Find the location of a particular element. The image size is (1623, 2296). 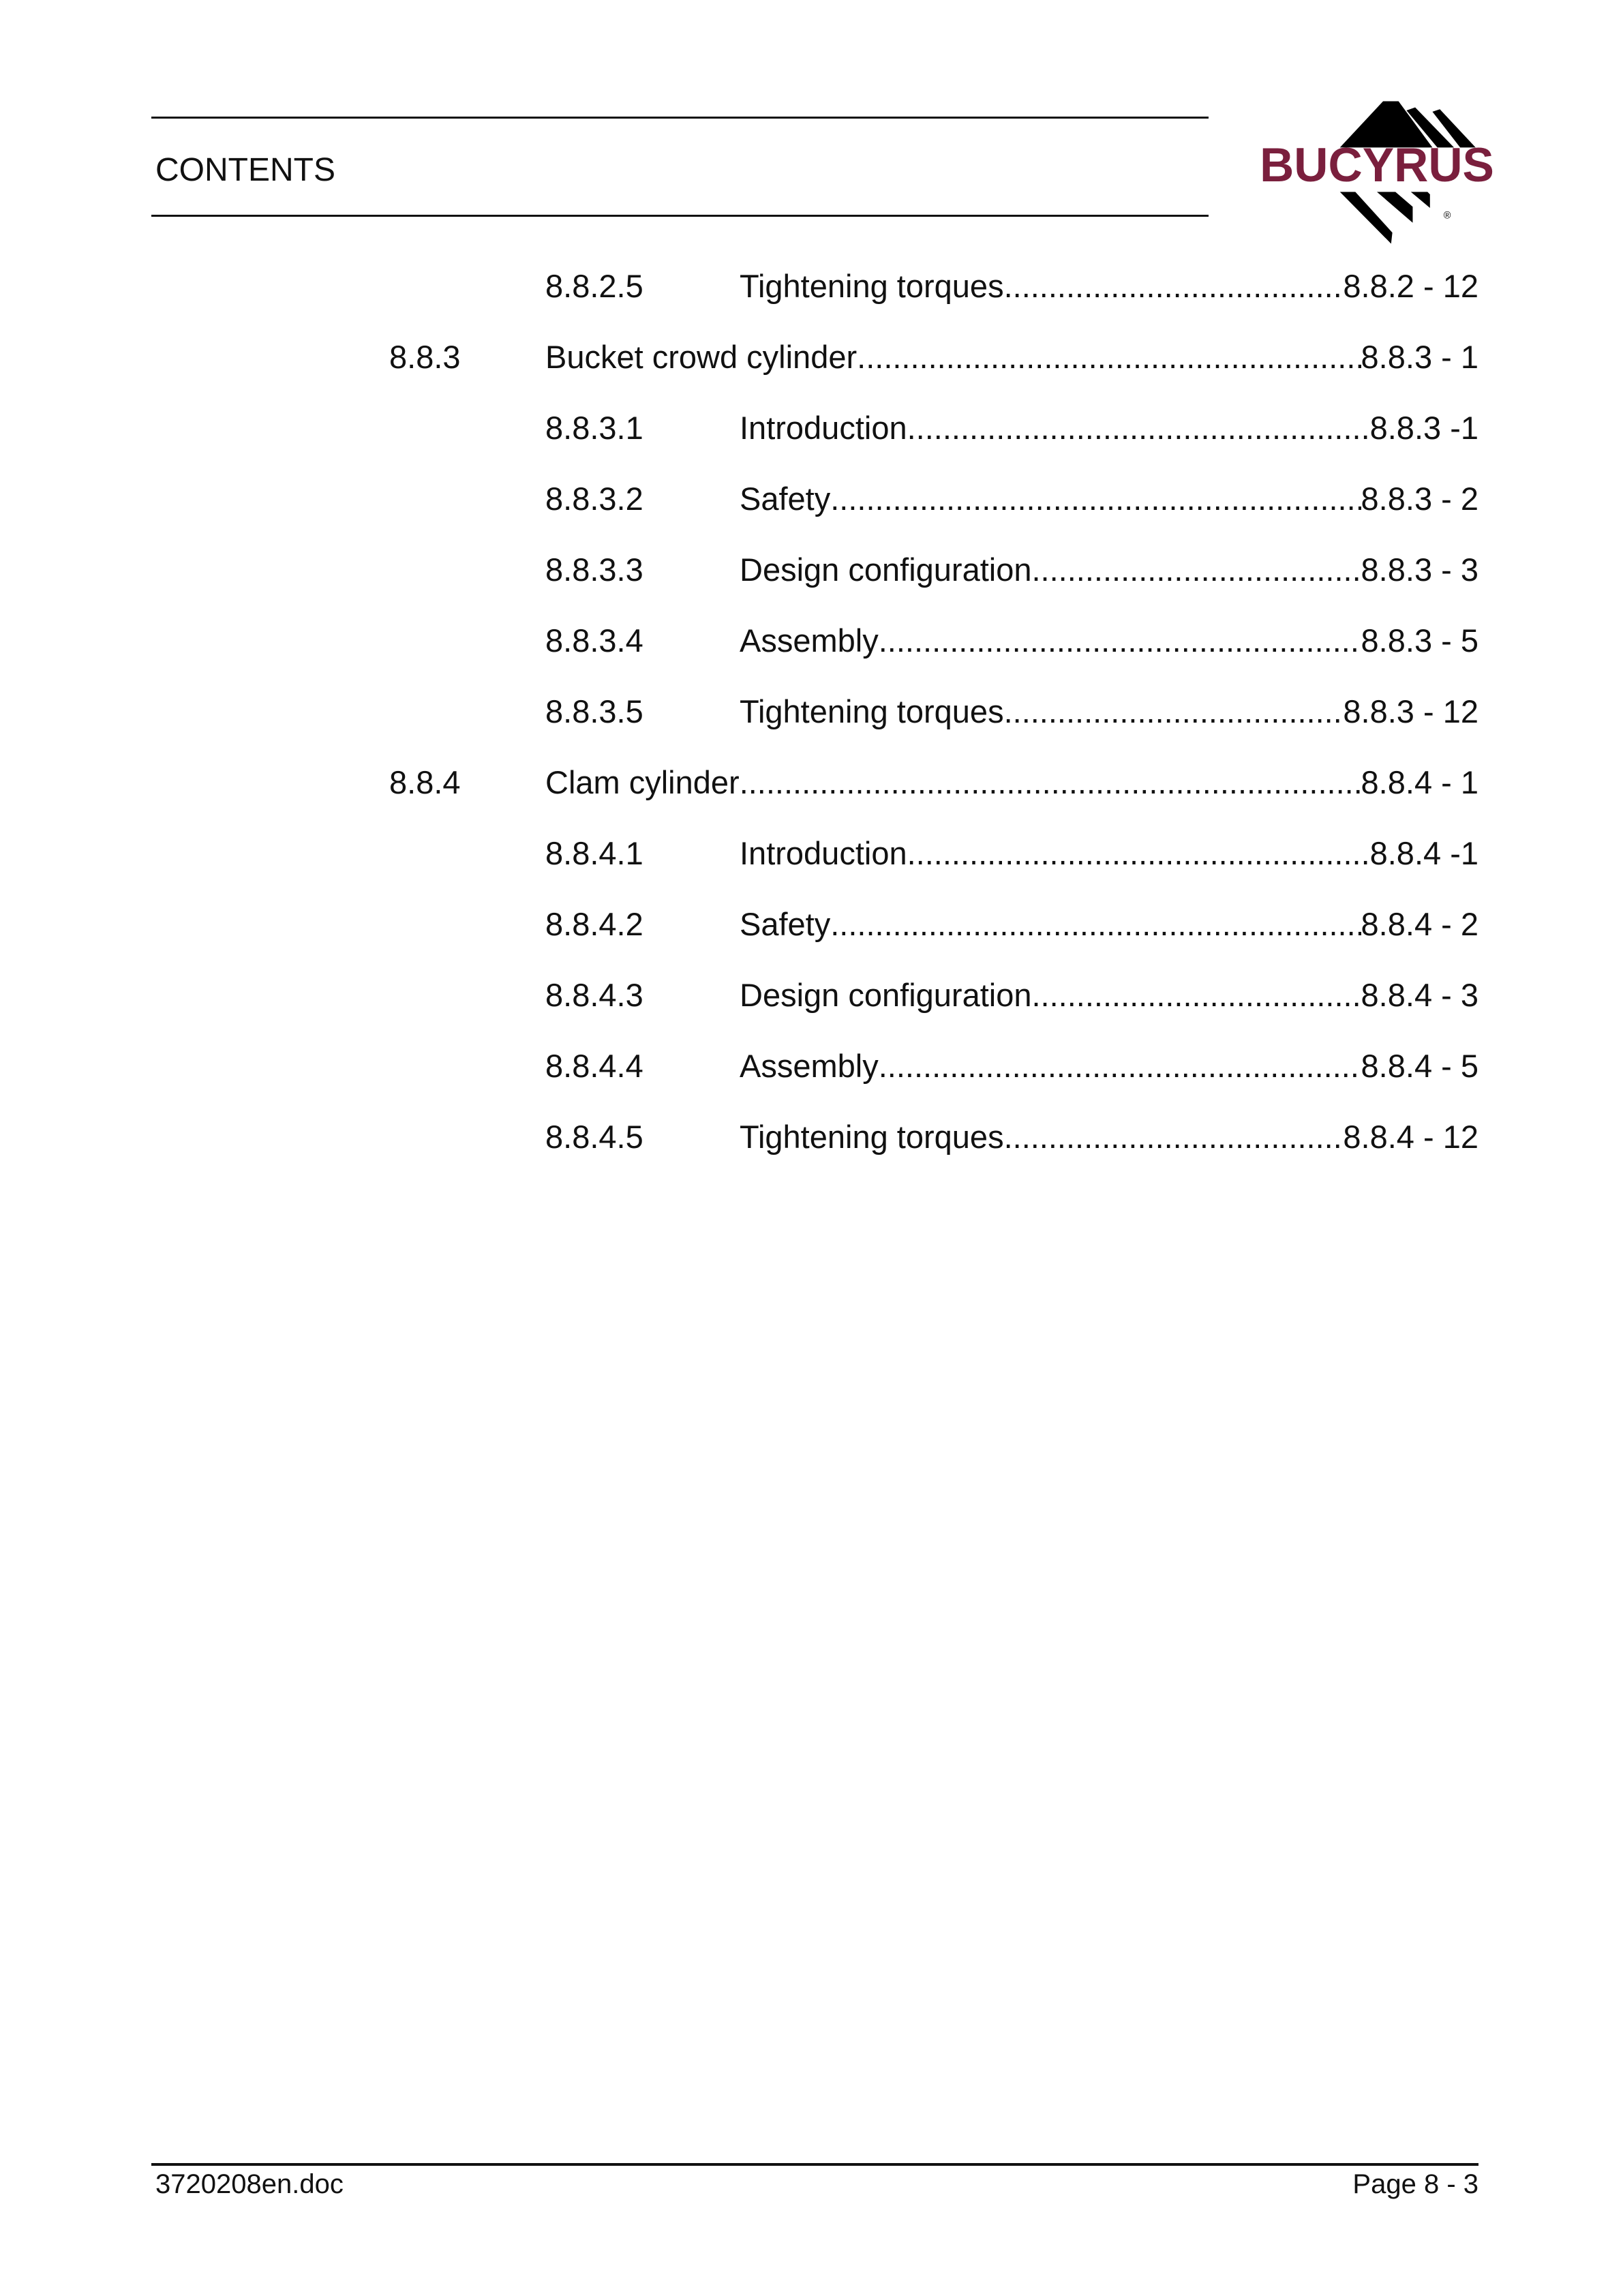

logo-wordmark: BUCYRUS is located at coordinates (1377, 165).